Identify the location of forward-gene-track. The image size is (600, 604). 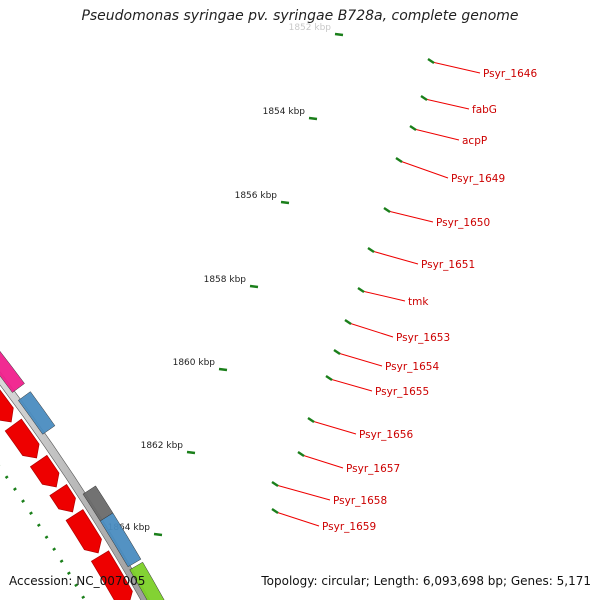
(66, 496).